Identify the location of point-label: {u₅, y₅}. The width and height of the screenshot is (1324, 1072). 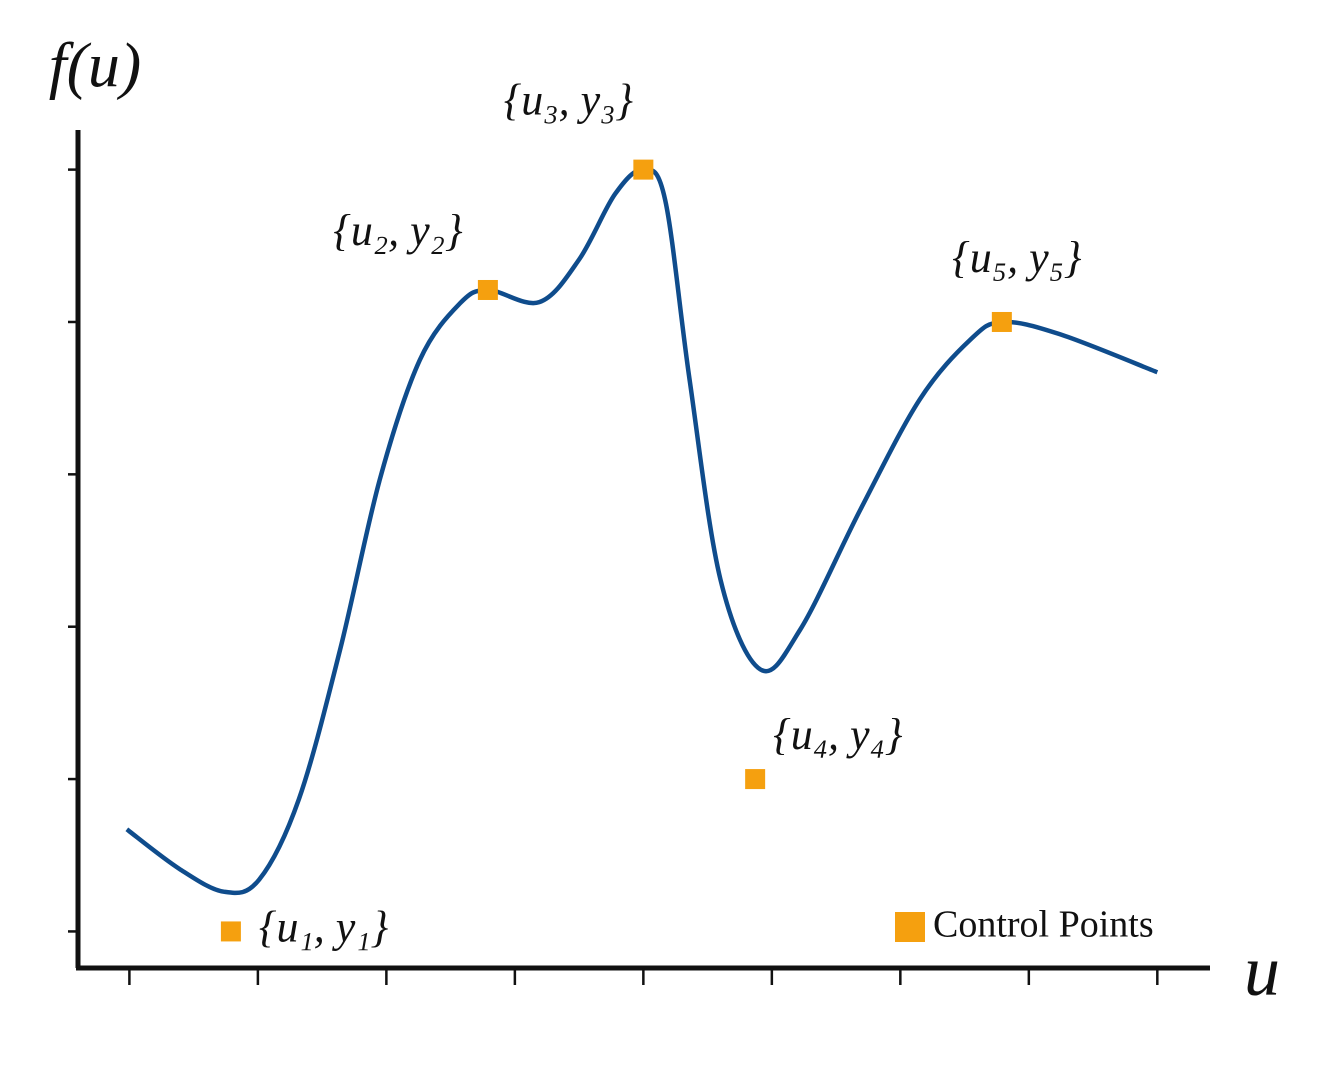
(1017, 257).